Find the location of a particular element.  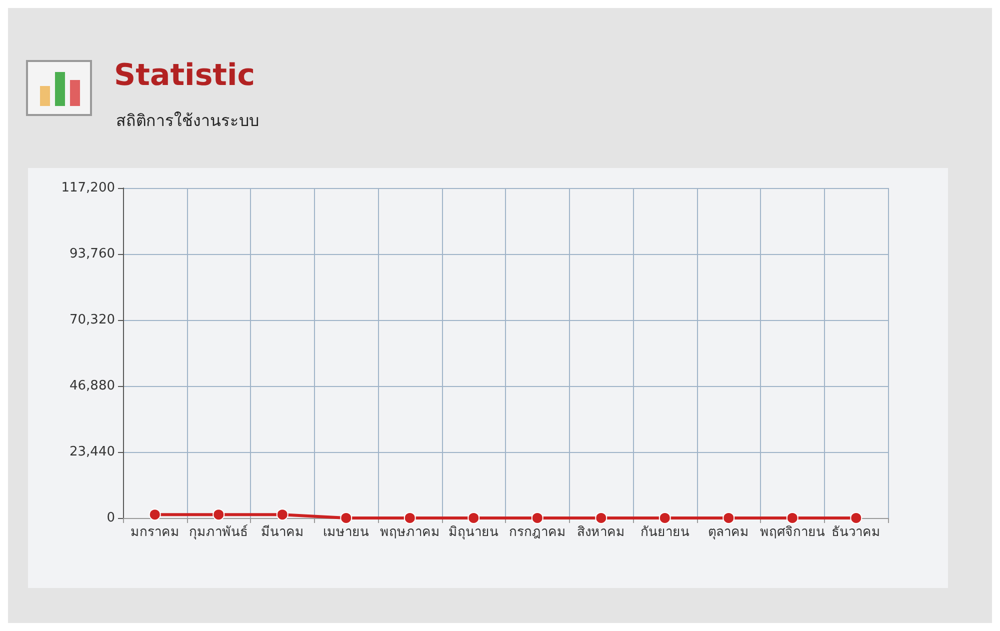

y-tick-label: 0 is located at coordinates (110, 518).